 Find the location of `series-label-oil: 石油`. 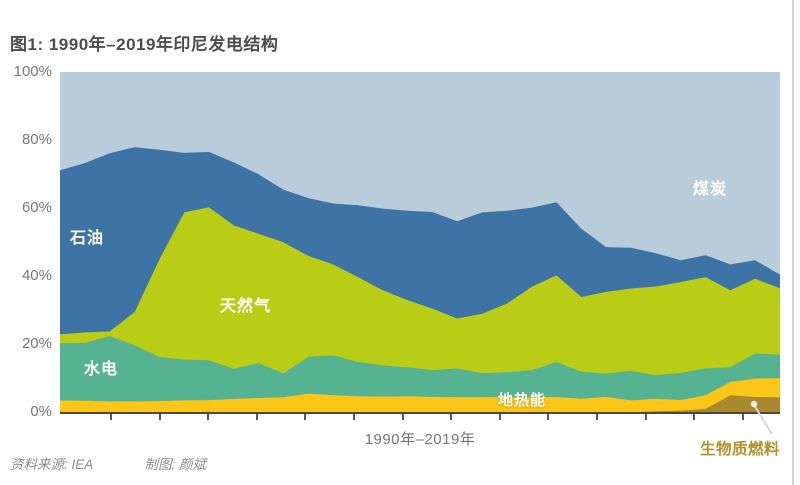

series-label-oil: 石油 is located at coordinates (87, 238).